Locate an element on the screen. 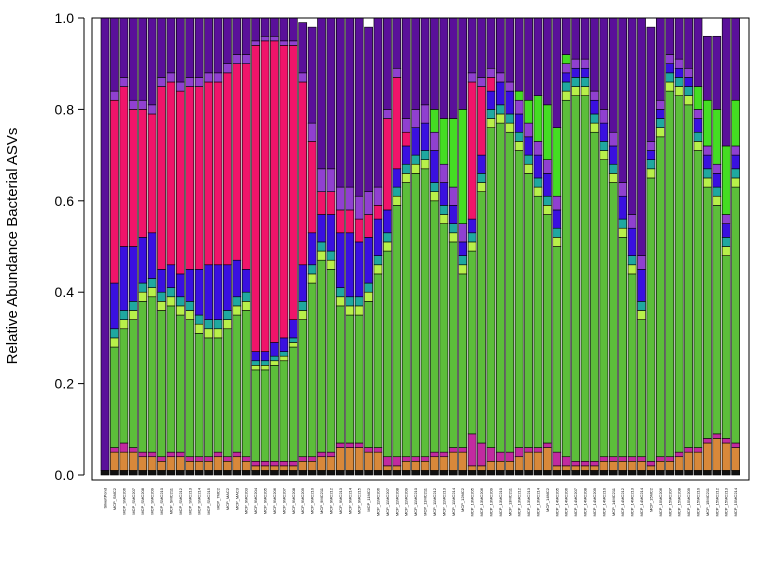 This screenshot has height=576, width=768. x-tick-label: MCP_15MC214 is located at coordinates (735, 501).